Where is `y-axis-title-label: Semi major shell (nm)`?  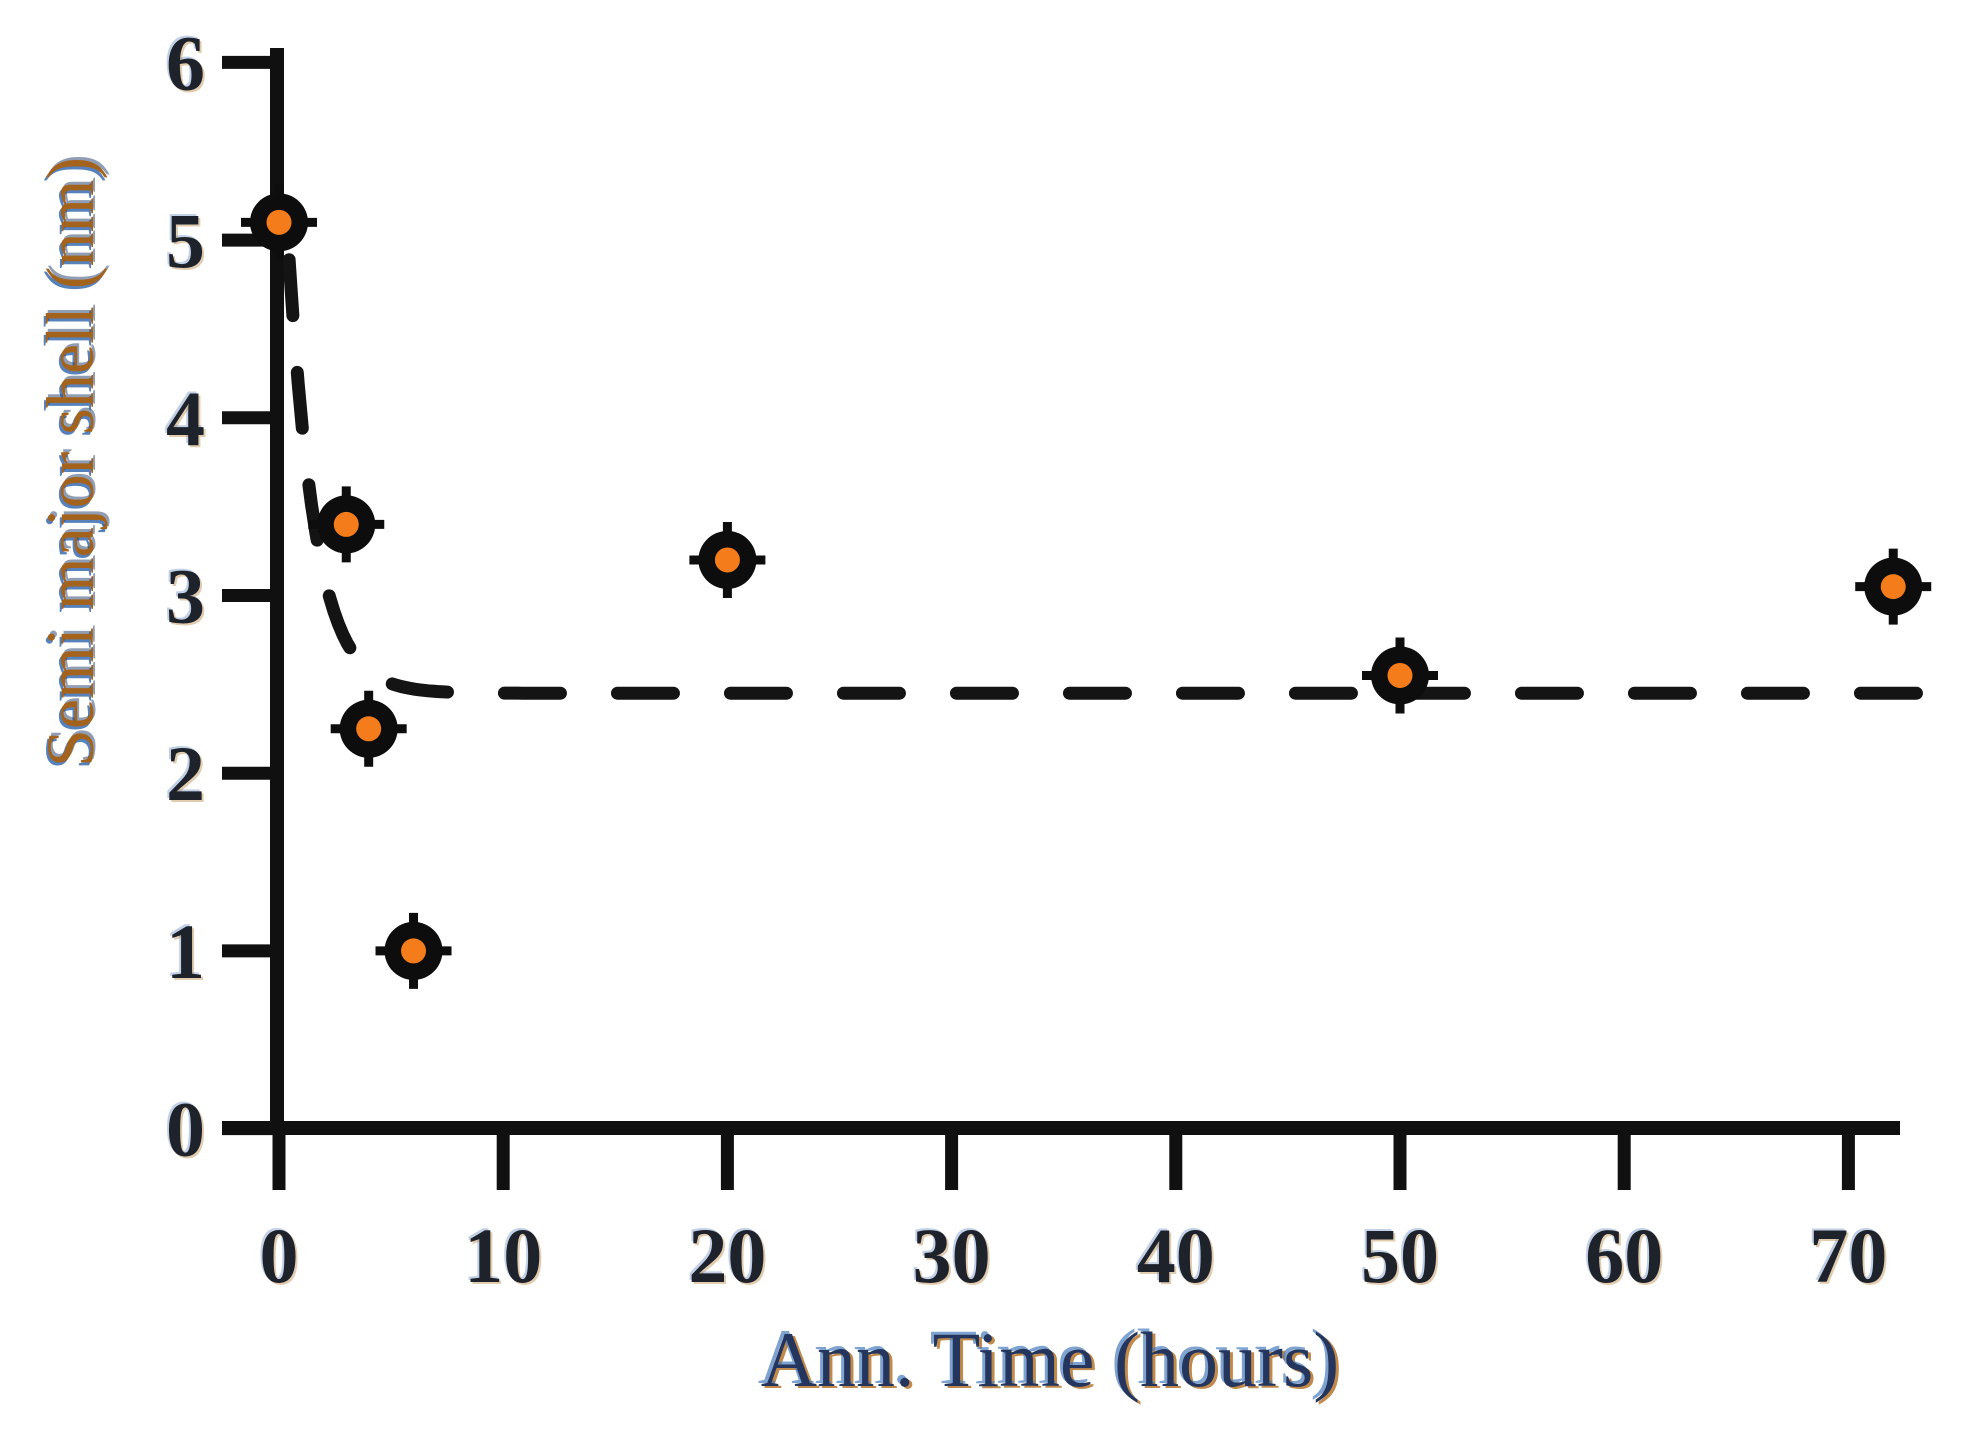
y-axis-title-label: Semi major shell (nm) is located at coordinates (70, 462).